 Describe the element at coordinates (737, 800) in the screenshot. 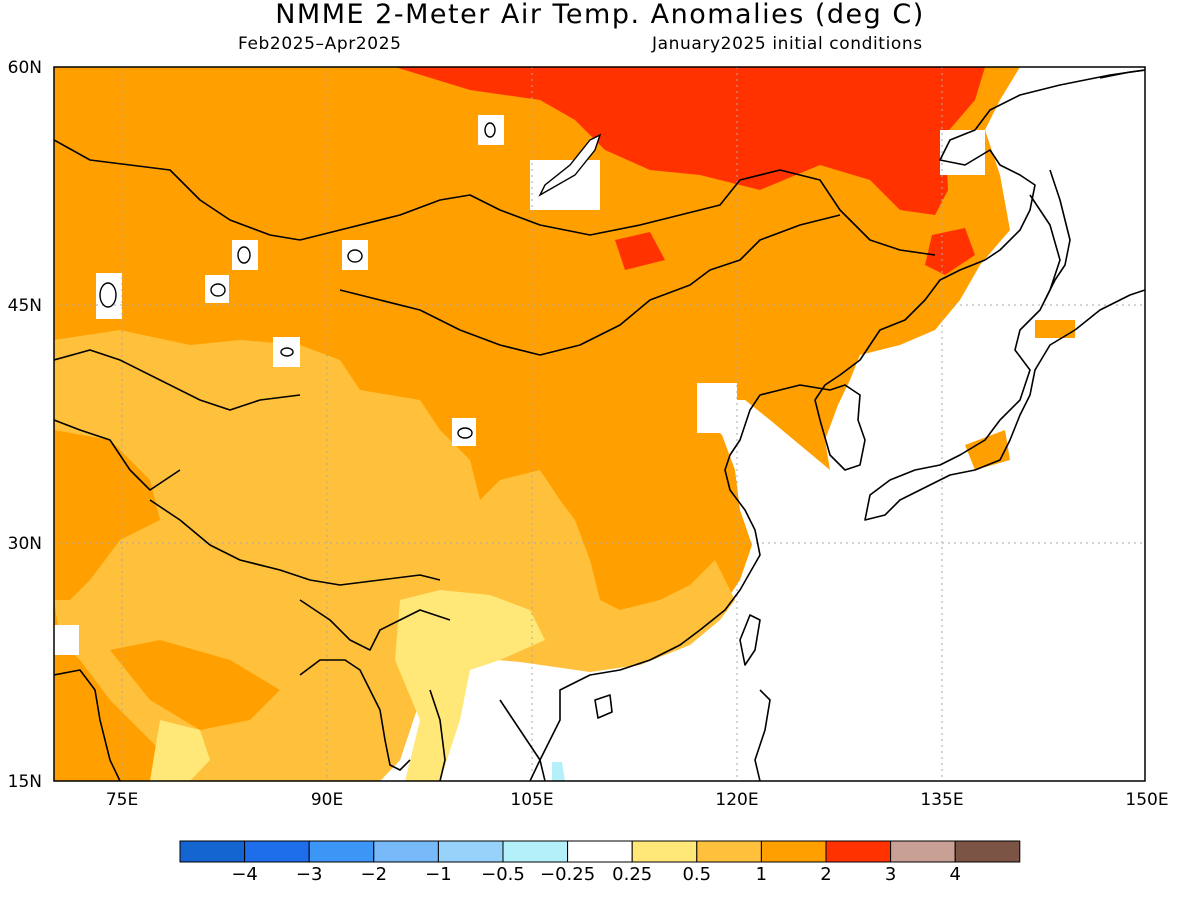

I see `lon-label-120e: 120E` at that location.